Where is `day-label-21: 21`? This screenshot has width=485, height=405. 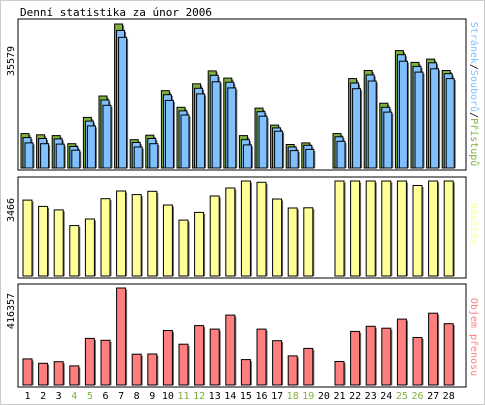
day-label-21: 21 is located at coordinates (339, 396).